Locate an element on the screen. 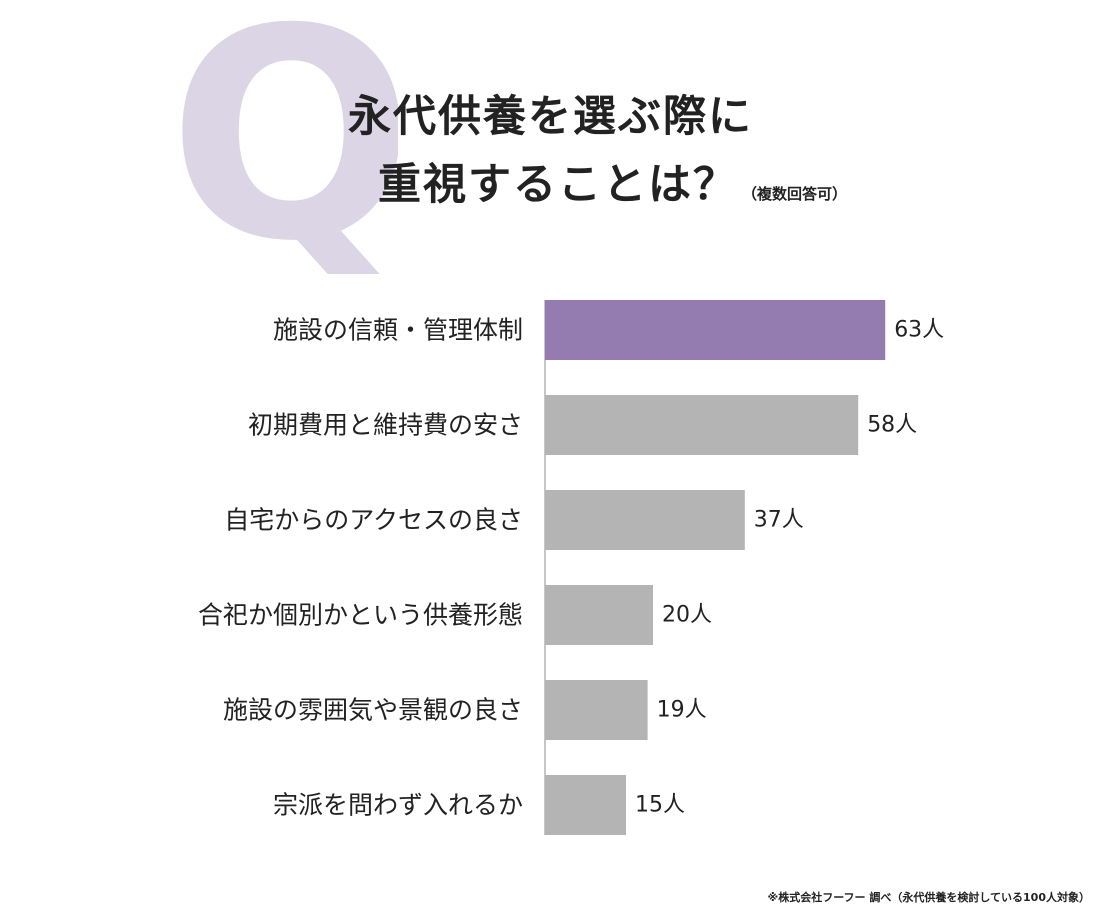 This screenshot has height=915, width=1100. category-label: 合祀か個別かという供養形態 is located at coordinates (360, 615).